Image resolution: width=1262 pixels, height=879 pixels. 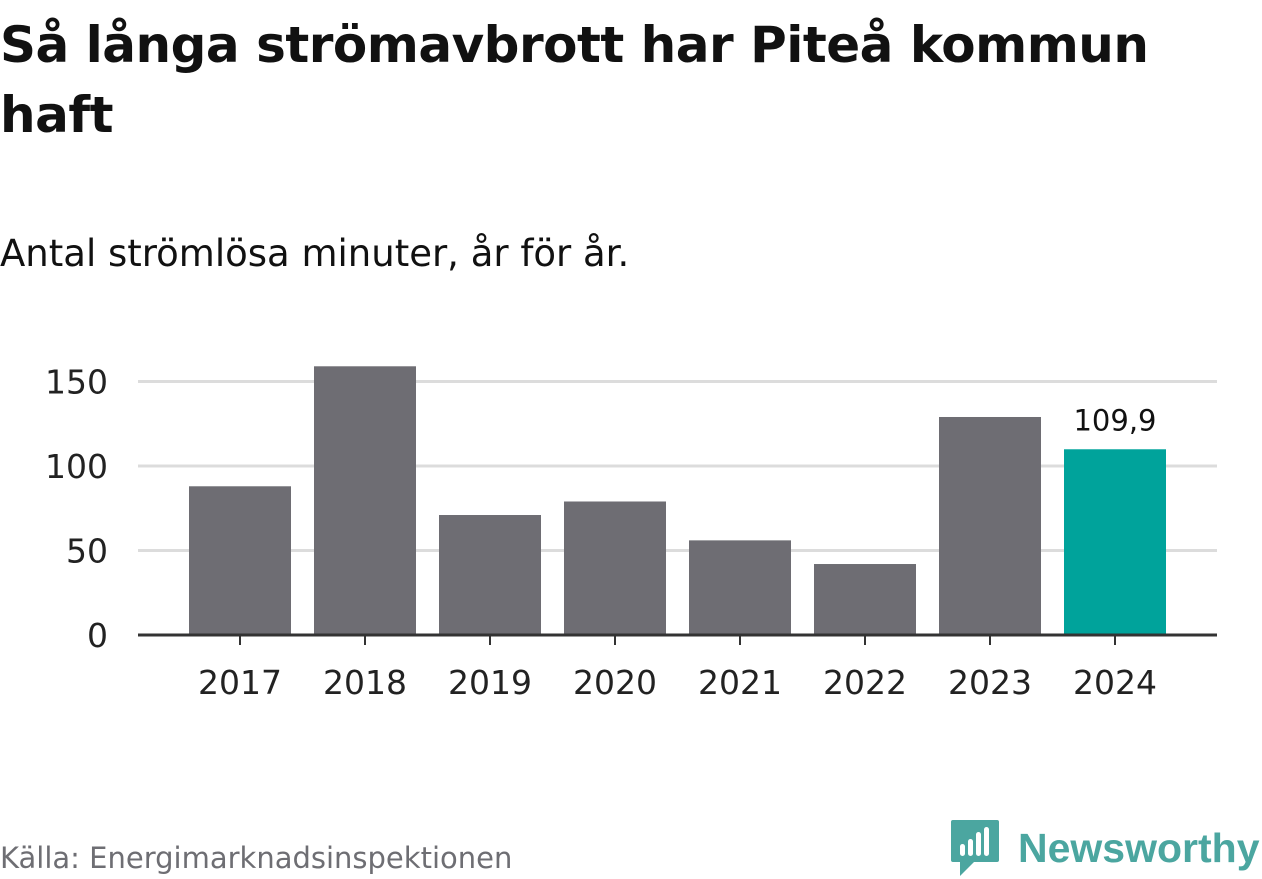 What do you see at coordinates (365, 682) in the screenshot?
I see `x-tick-label-2018: 2018` at bounding box center [365, 682].